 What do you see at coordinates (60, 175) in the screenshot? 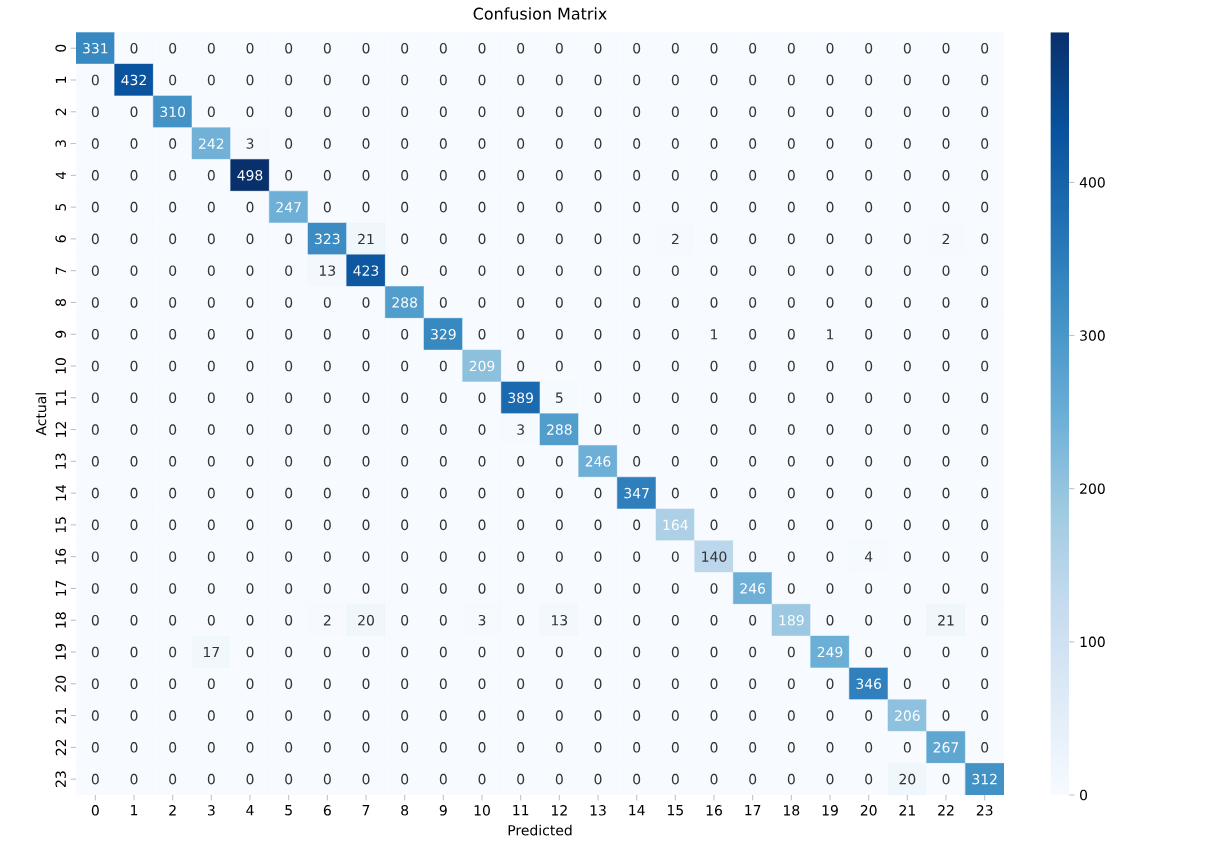
I see `y-tick-label: 4` at bounding box center [60, 175].